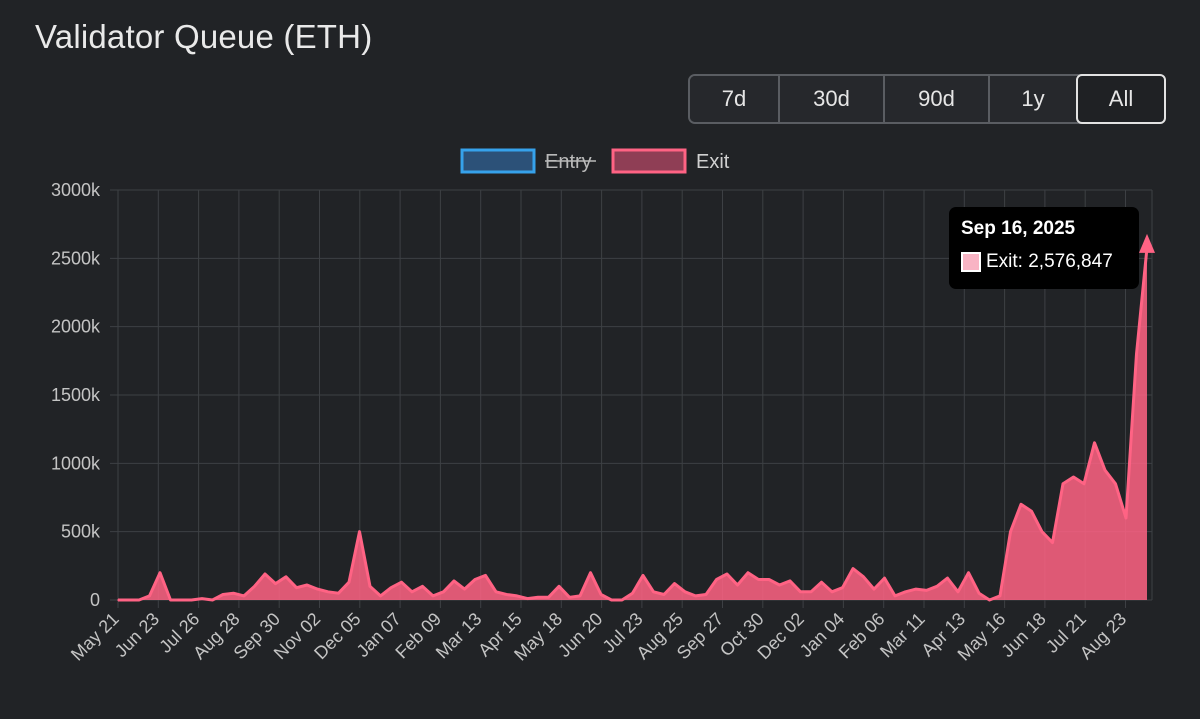  Describe the element at coordinates (81, 532) in the screenshot. I see `y-tick-label: 500k` at that location.